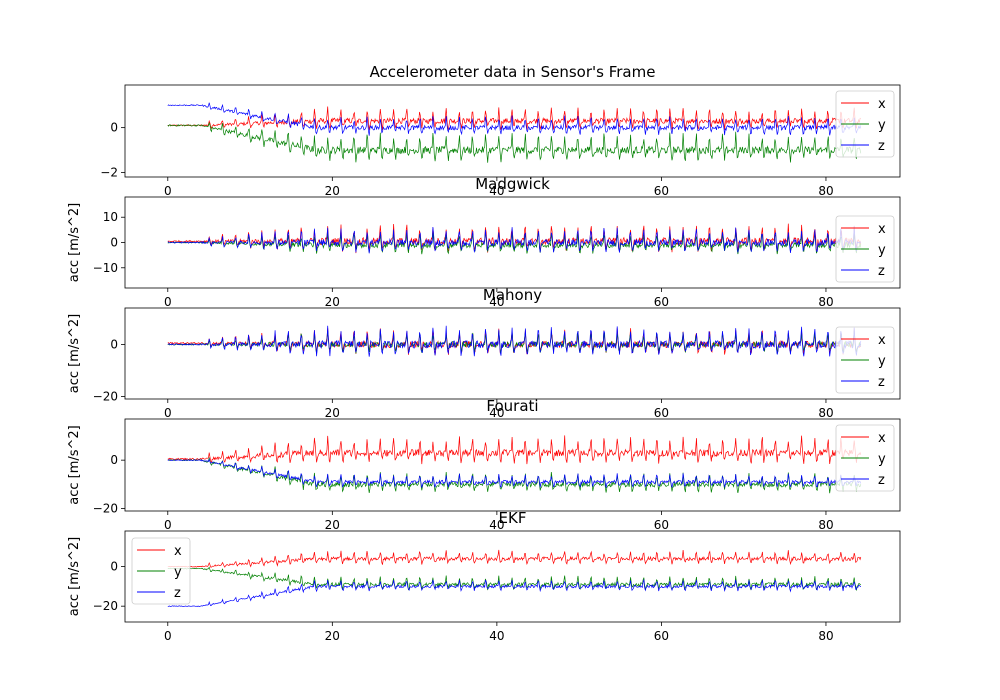 The width and height of the screenshot is (1000, 700). What do you see at coordinates (512, 295) in the screenshot?
I see `subplot-title: Mahony` at bounding box center [512, 295].